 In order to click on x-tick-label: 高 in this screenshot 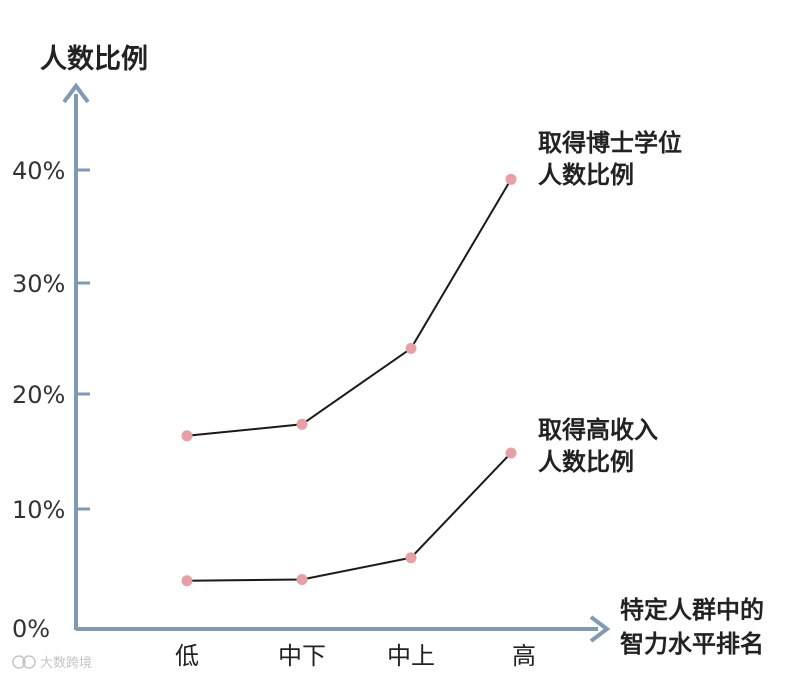, I will do `click(524, 656)`.